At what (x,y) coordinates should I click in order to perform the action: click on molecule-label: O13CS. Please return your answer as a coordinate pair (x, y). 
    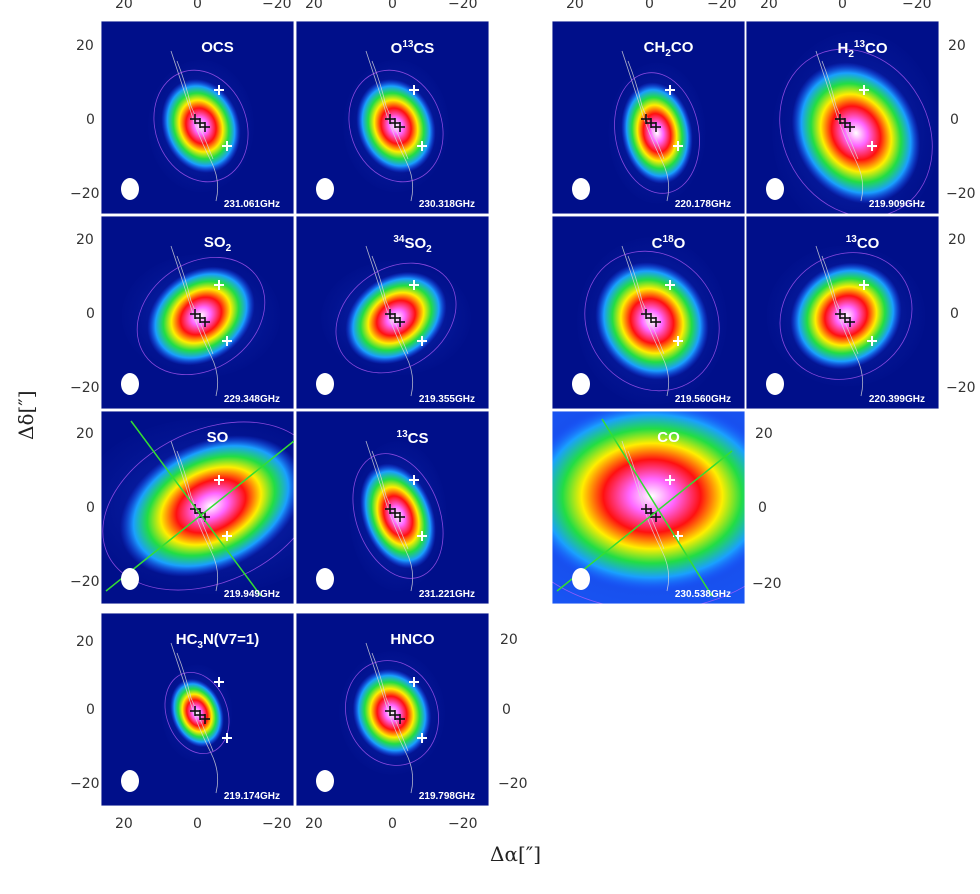
    Looking at the image, I should click on (412, 48).